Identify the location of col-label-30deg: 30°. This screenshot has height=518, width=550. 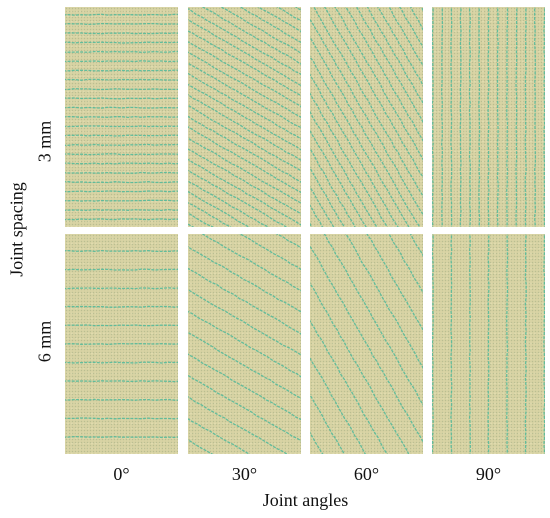
(244, 474).